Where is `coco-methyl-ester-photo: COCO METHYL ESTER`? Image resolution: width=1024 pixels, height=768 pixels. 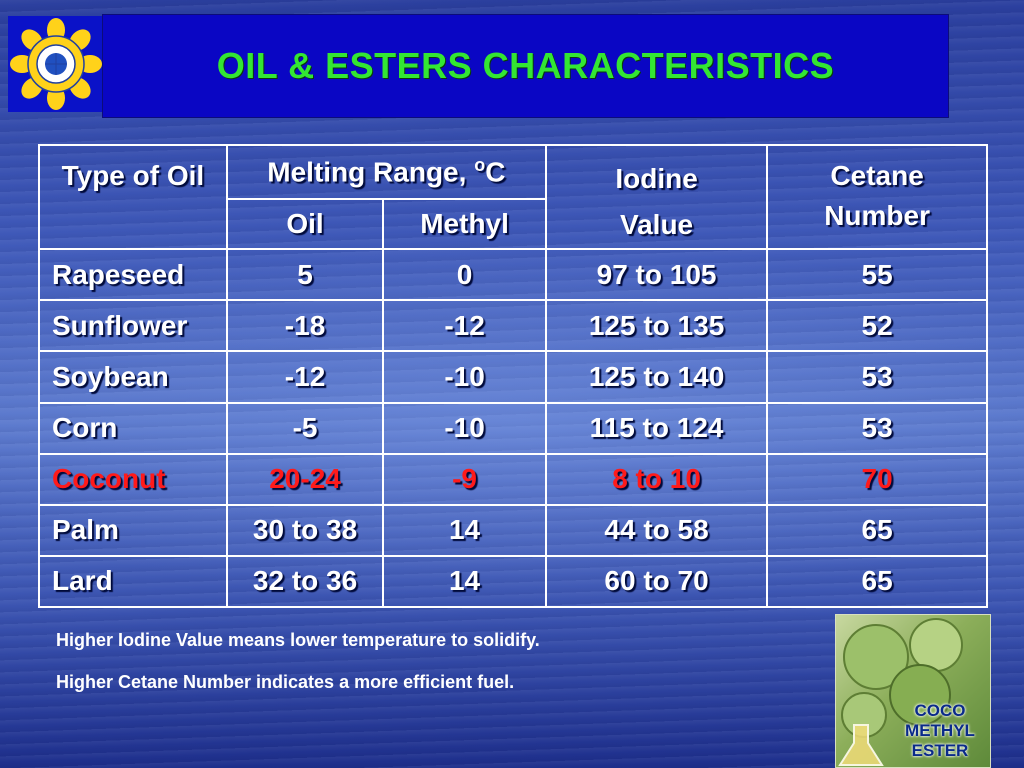 coco-methyl-ester-photo: COCO METHYL ESTER is located at coordinates (913, 691).